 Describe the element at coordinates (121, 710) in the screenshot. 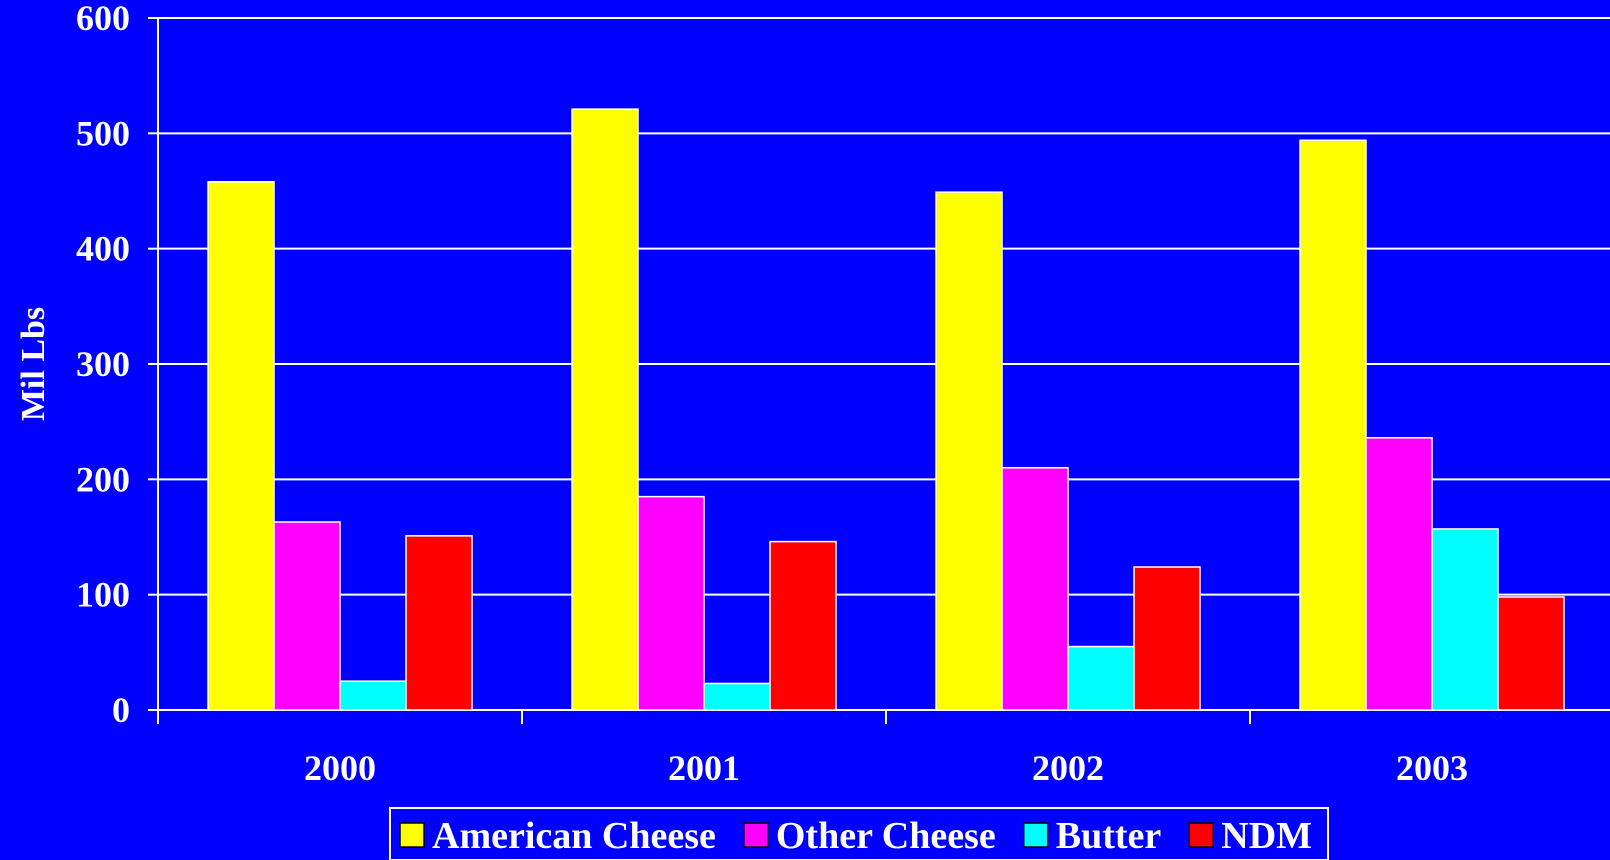

I see `y-tick-label: 0` at that location.